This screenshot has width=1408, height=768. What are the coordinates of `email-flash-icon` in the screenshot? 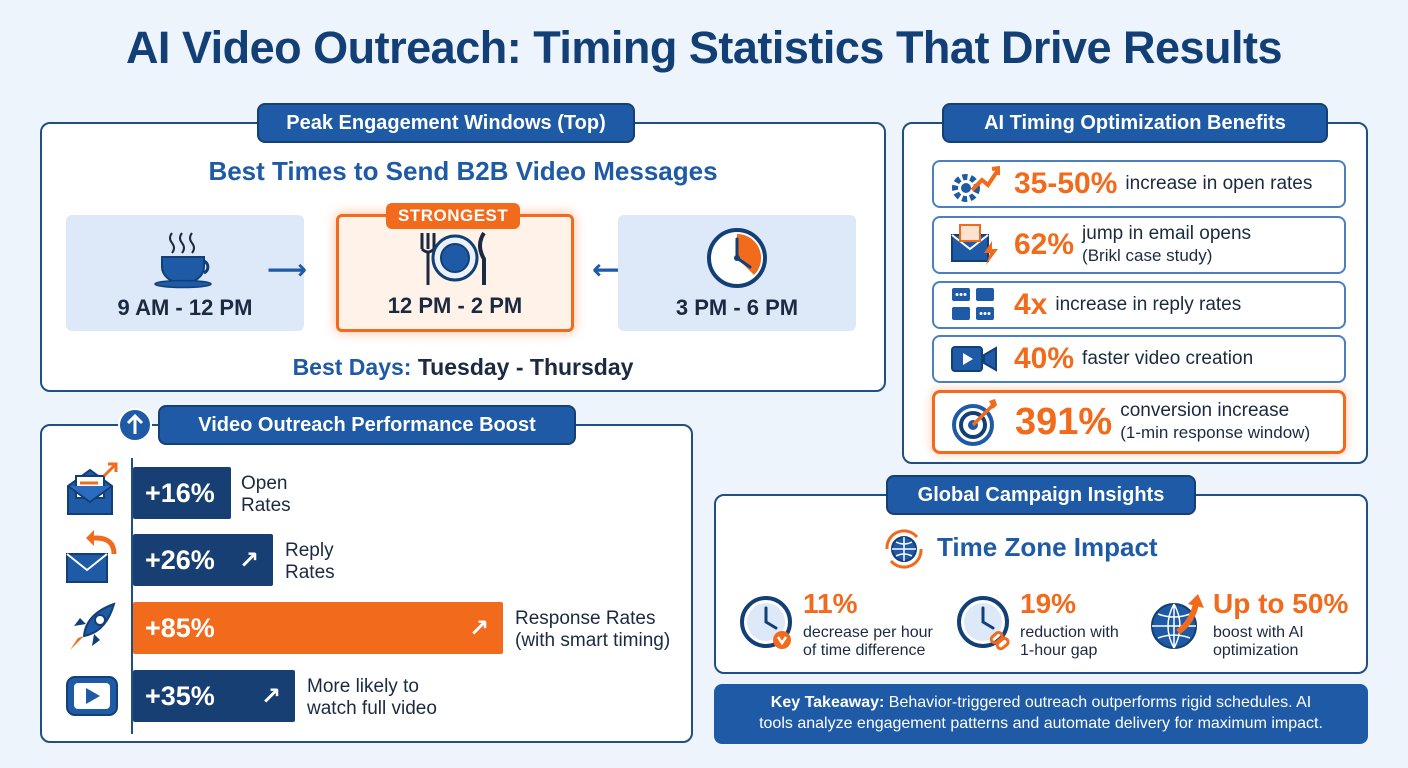 It's located at (974, 244).